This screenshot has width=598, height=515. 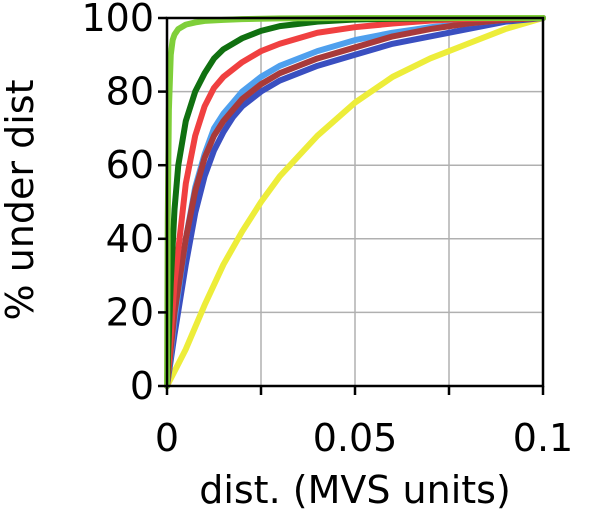 I want to click on x-tick-label: 0.05, so click(x=355, y=438).